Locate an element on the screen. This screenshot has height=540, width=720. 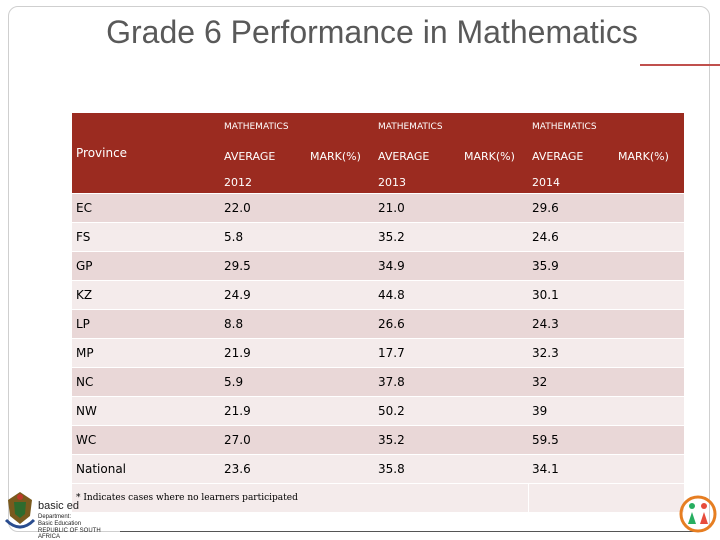
logo-brand: basic ed is located at coordinates (58, 506).